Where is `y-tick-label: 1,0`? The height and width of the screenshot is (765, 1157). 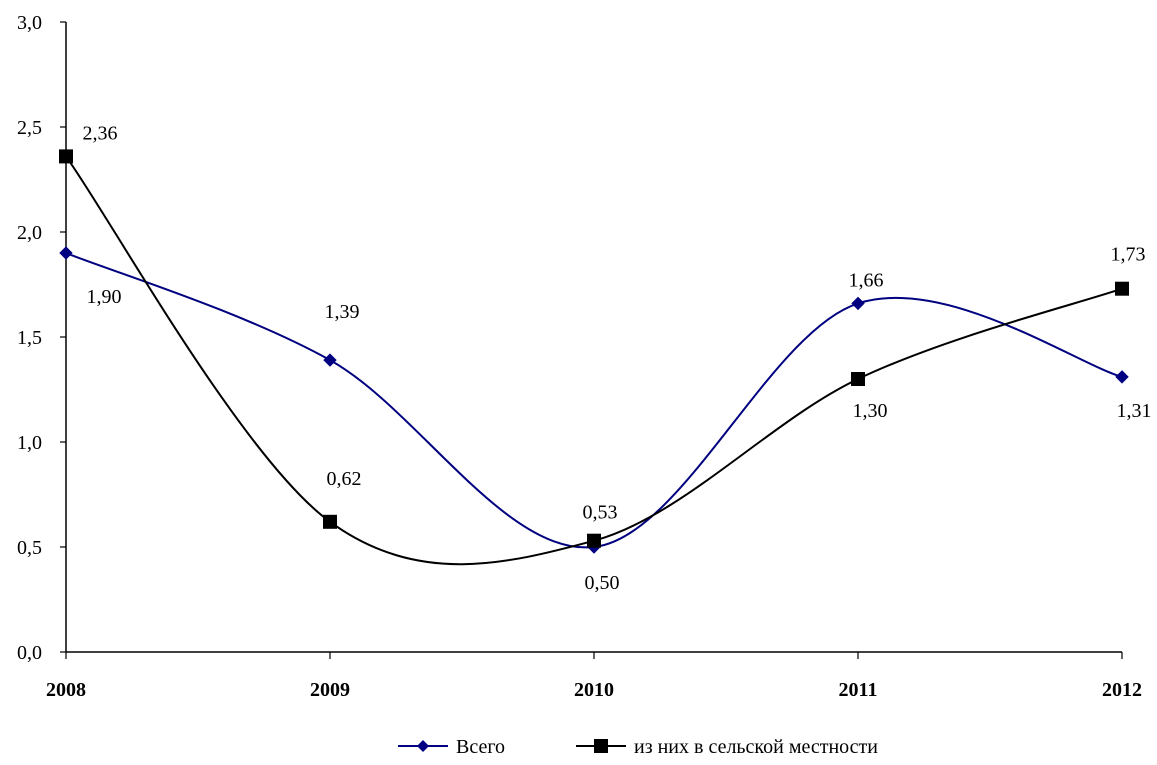 y-tick-label: 1,0 is located at coordinates (29, 443).